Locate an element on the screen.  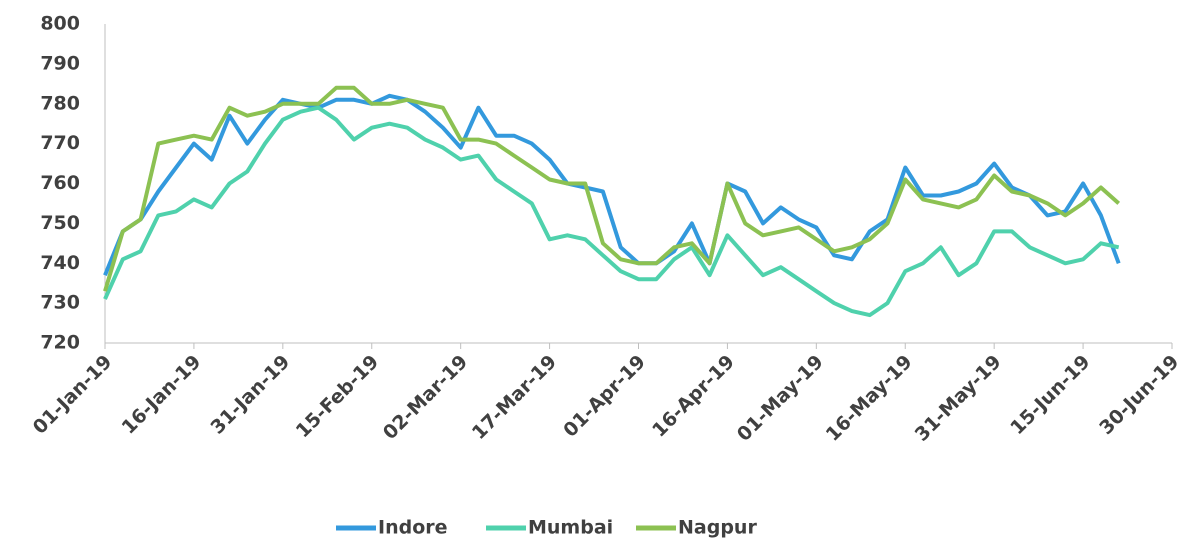
y-tick-label: 760 is located at coordinates (60, 183).